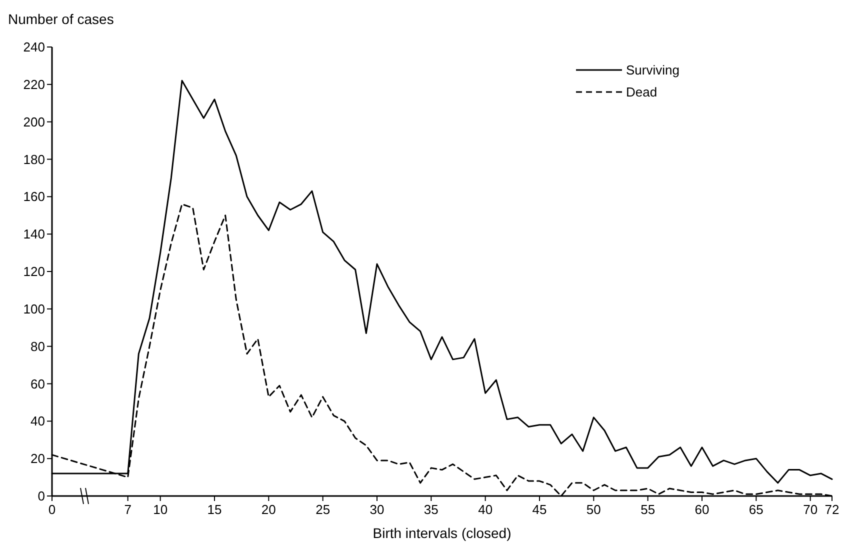 The width and height of the screenshot is (846, 546). What do you see at coordinates (756, 509) in the screenshot?
I see `x-tick-label: 65` at bounding box center [756, 509].